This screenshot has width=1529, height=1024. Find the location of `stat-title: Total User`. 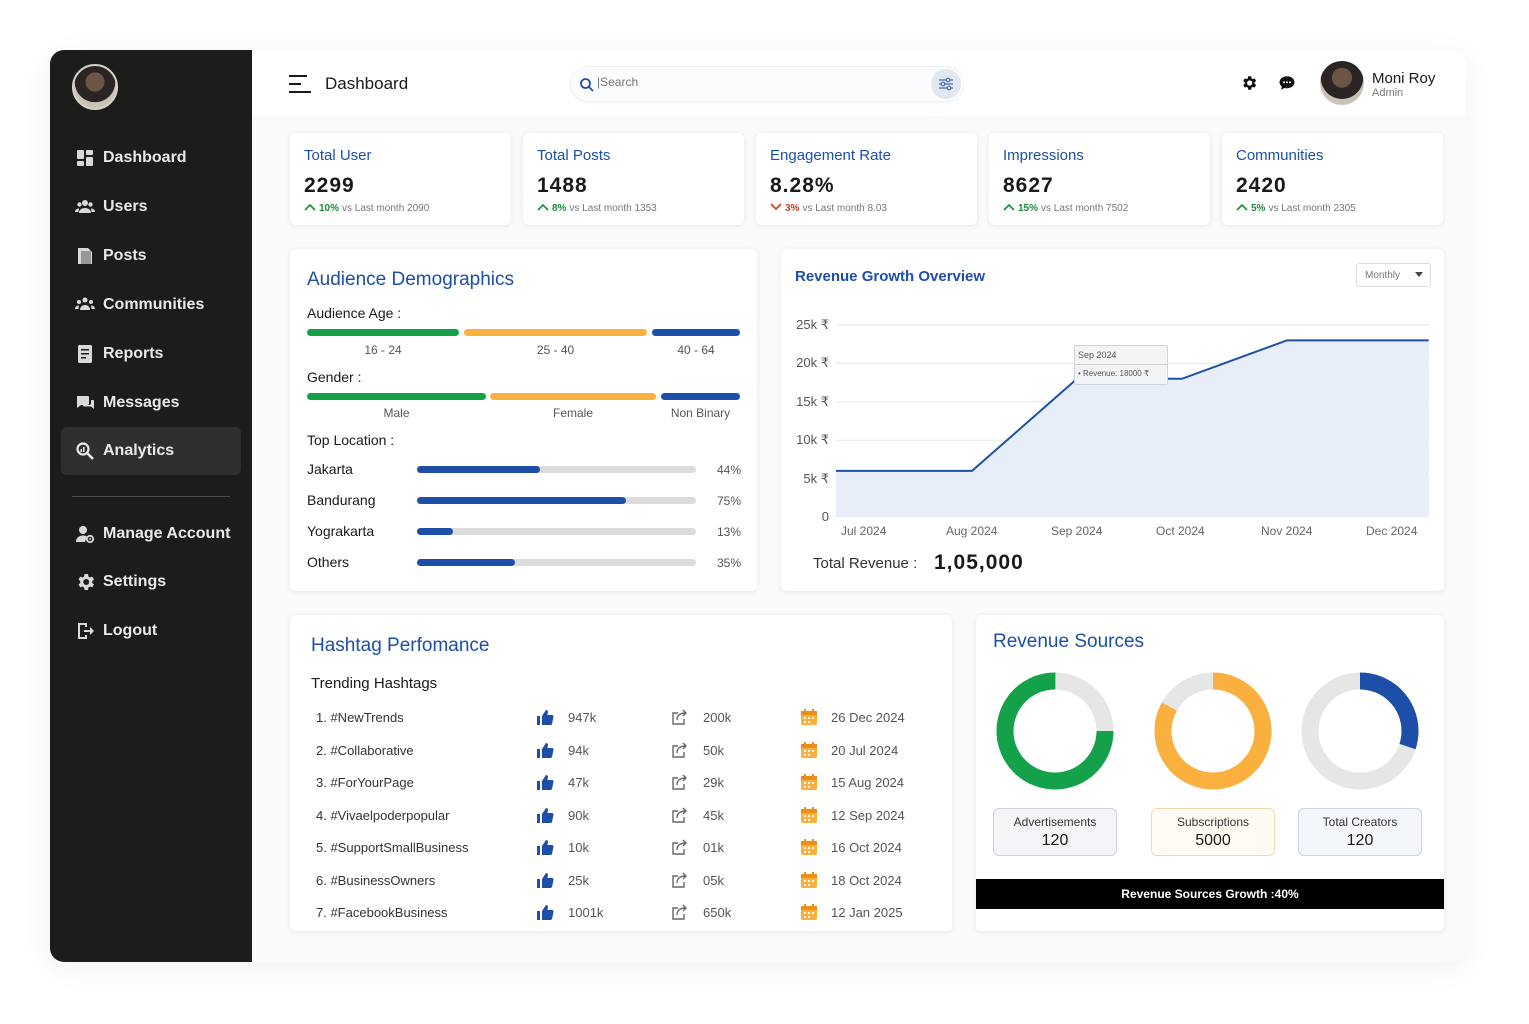

stat-title: Total User is located at coordinates (338, 155).